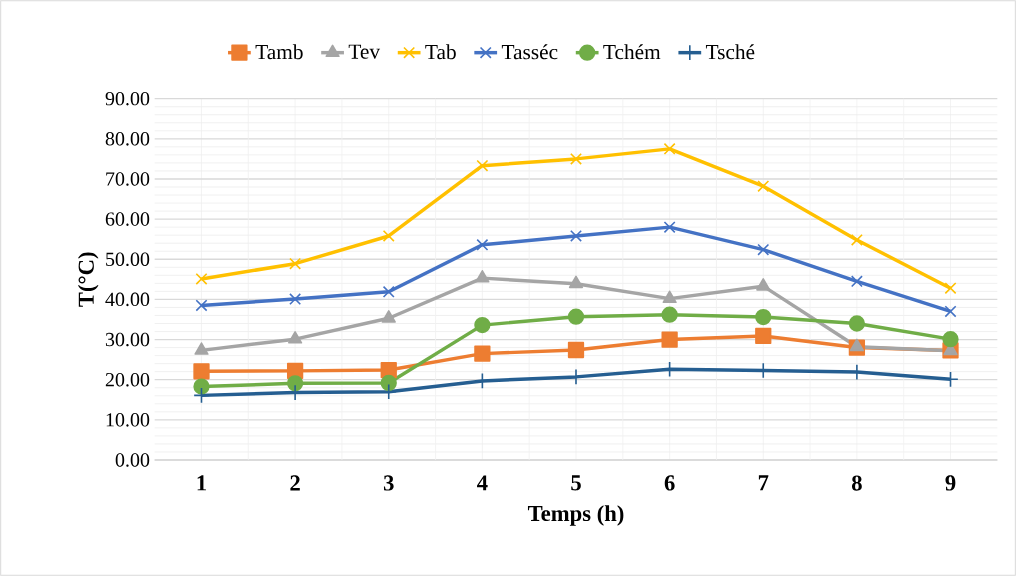 The image size is (1016, 576). I want to click on x-tick-label: 1, so click(201, 483).